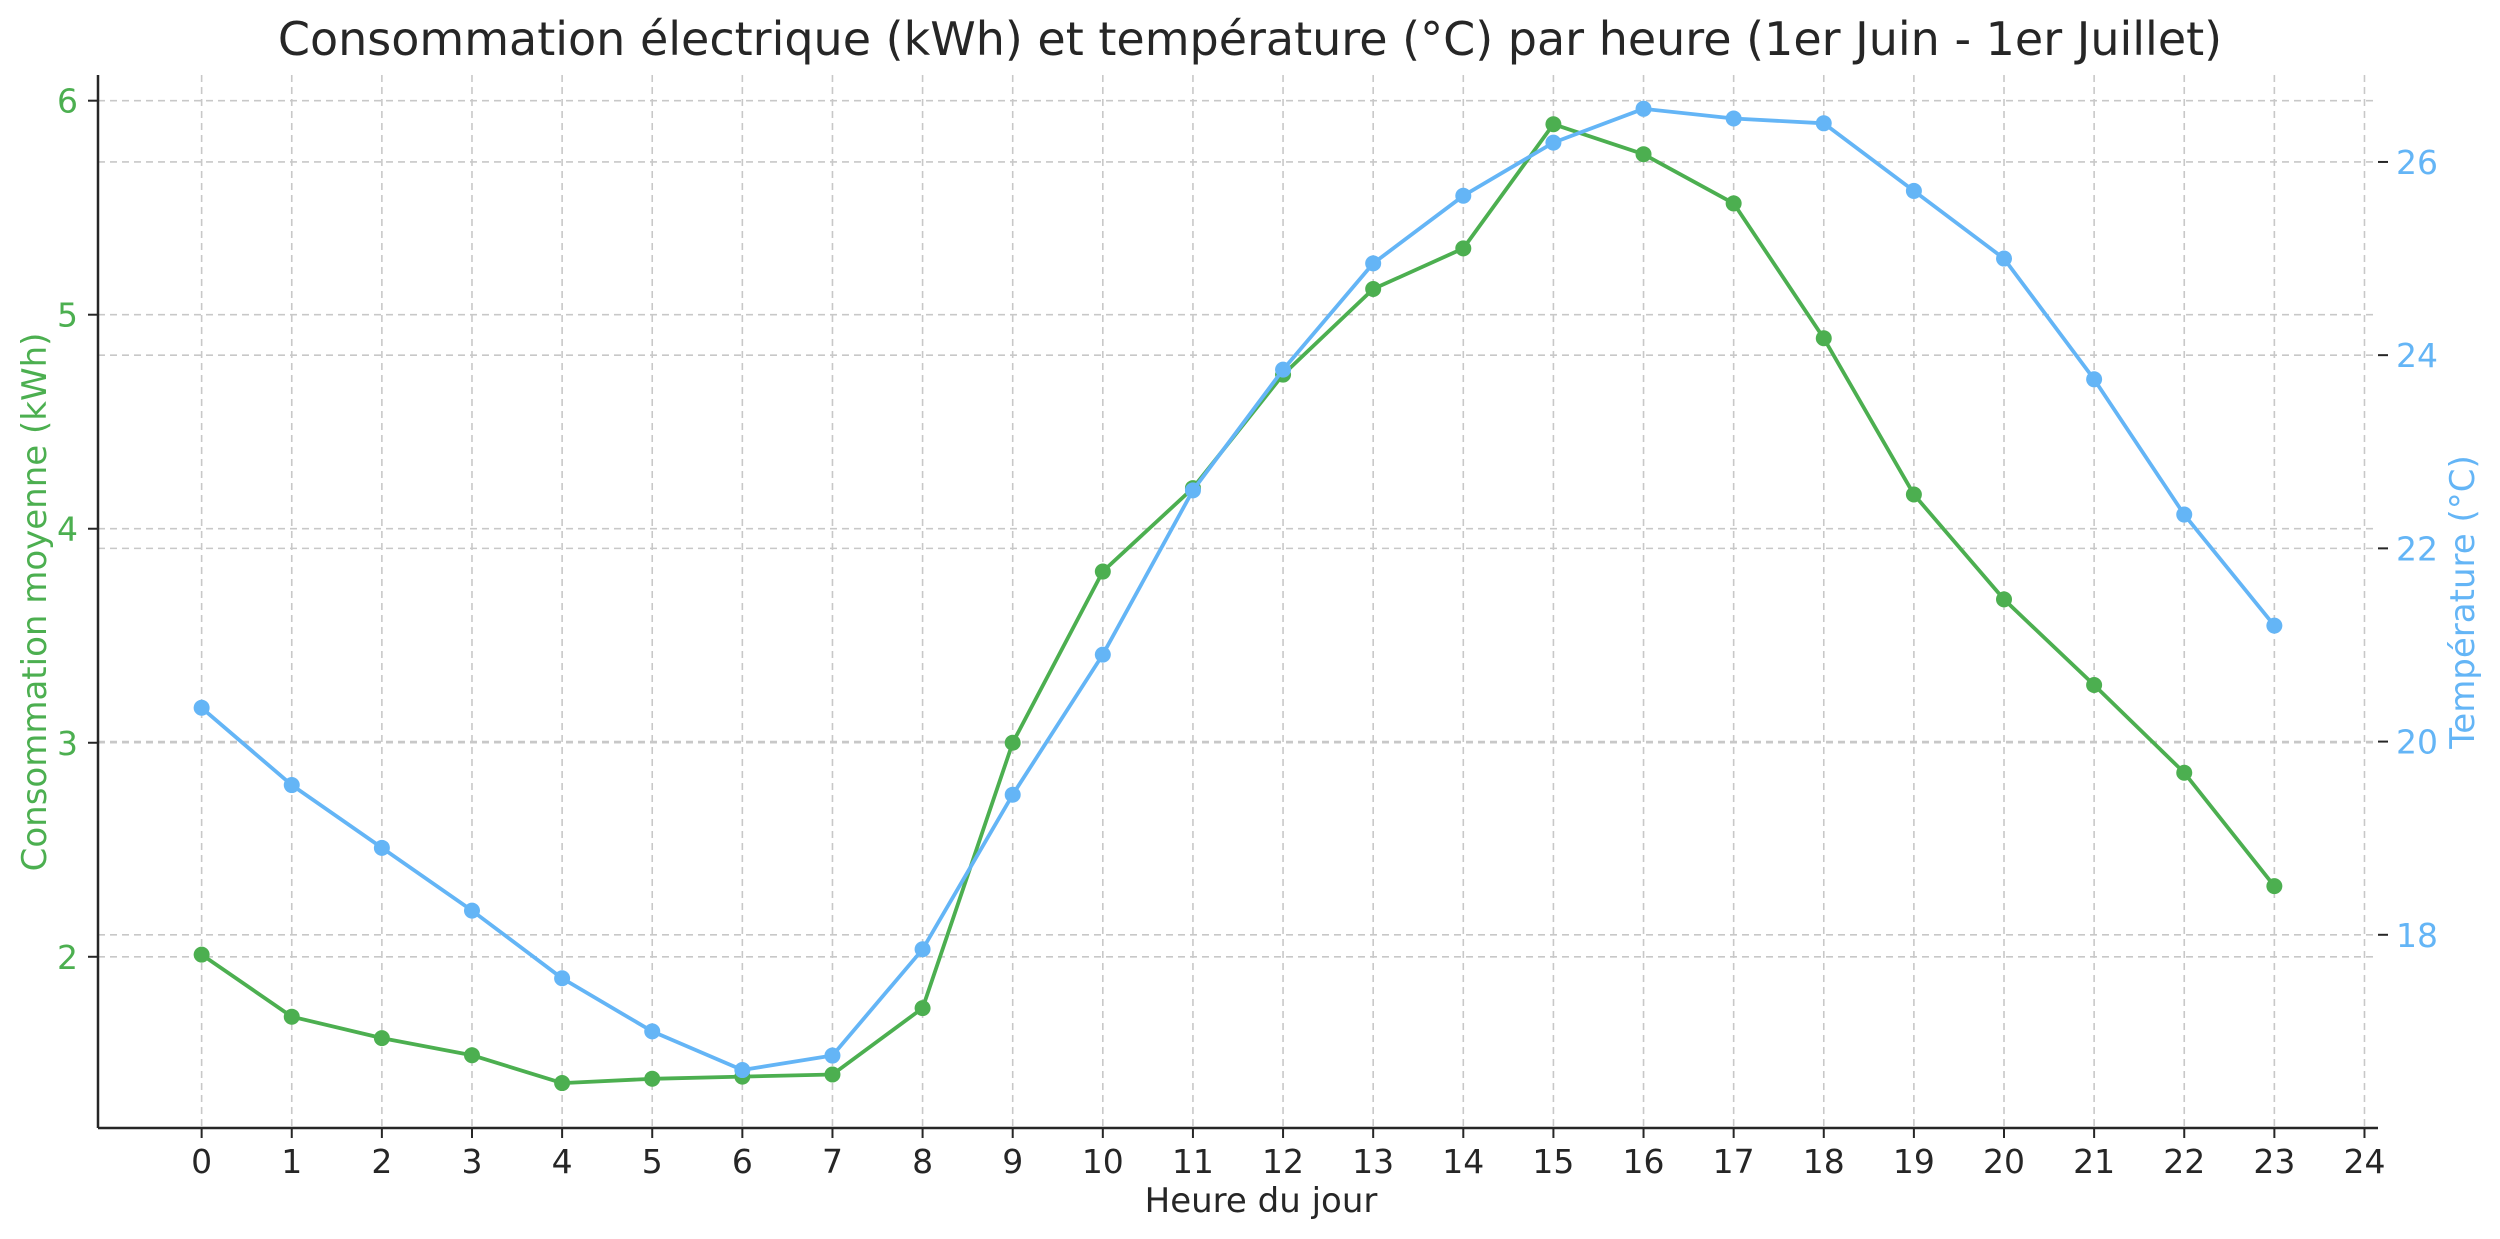 The height and width of the screenshot is (1239, 2500). I want to click on x-tick-label: 20, so click(2004, 1161).